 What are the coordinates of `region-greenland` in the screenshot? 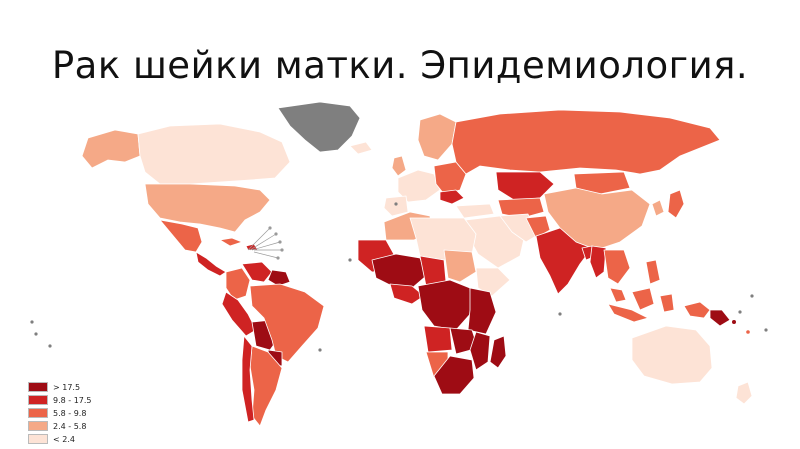 It's located at (319, 127).